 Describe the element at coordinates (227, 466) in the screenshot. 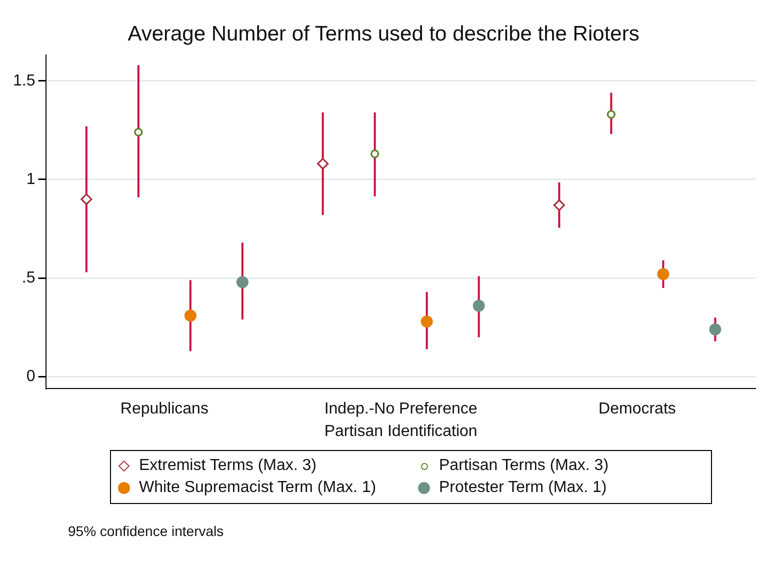

I see `legend-label: Extremist Terms (Max. 3)` at that location.